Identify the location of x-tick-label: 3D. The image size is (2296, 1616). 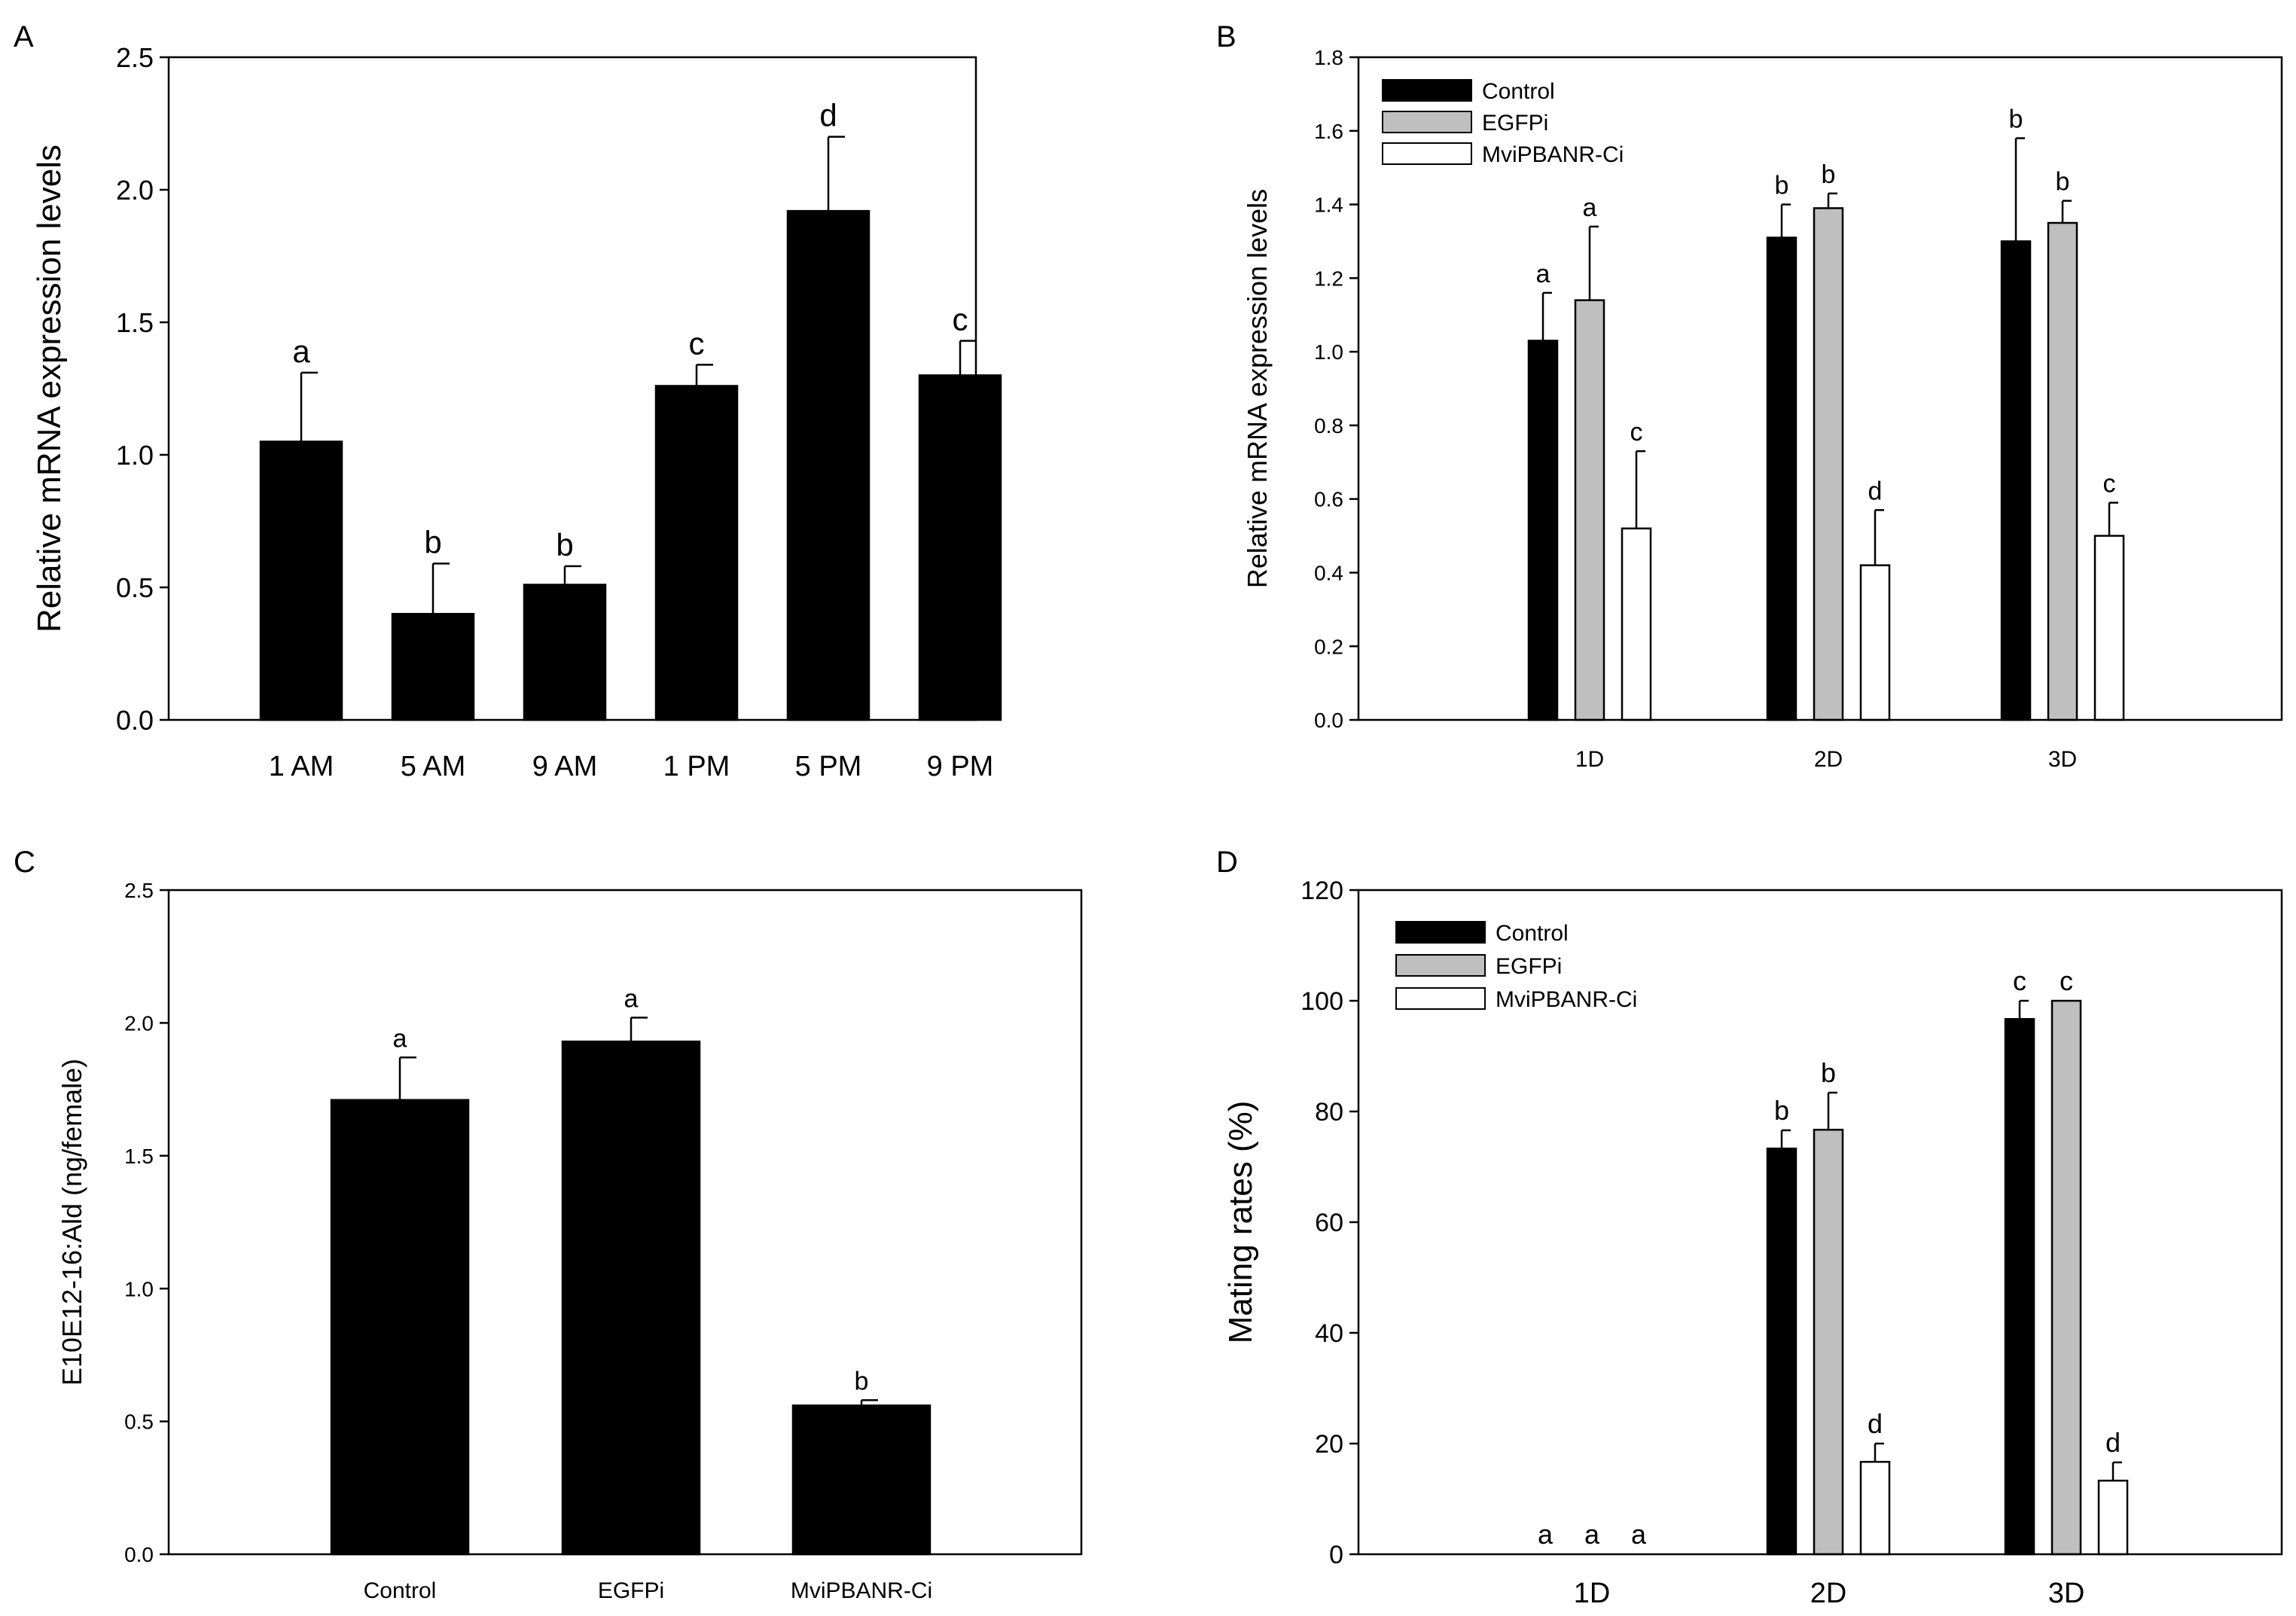
(2063, 759).